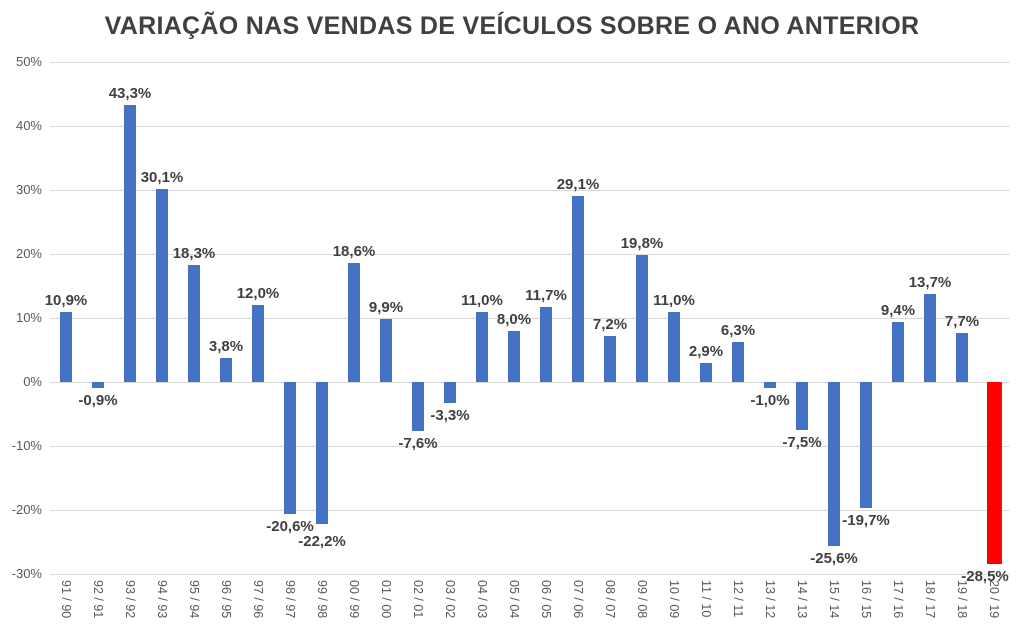  Describe the element at coordinates (802, 599) in the screenshot. I see `x-axis-tick-label: 14 / 13` at that location.